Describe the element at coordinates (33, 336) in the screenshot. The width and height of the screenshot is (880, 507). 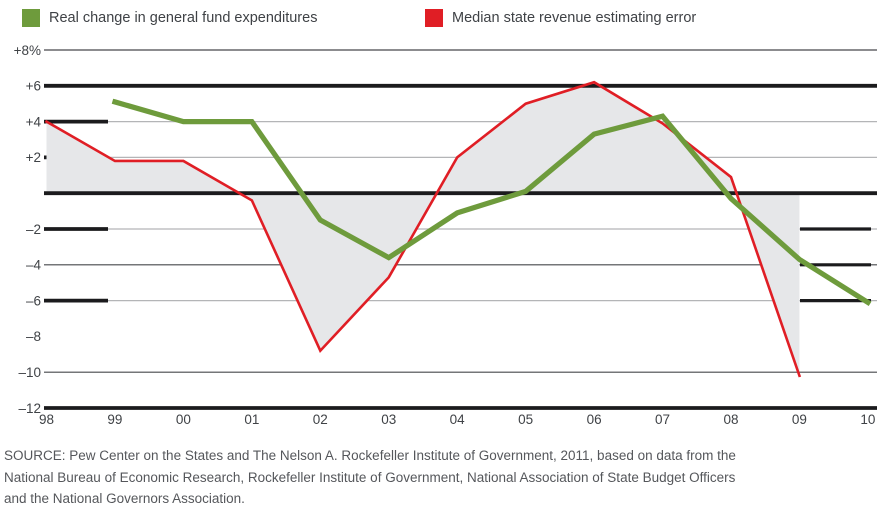
I see `y-axis-label: –8` at that location.